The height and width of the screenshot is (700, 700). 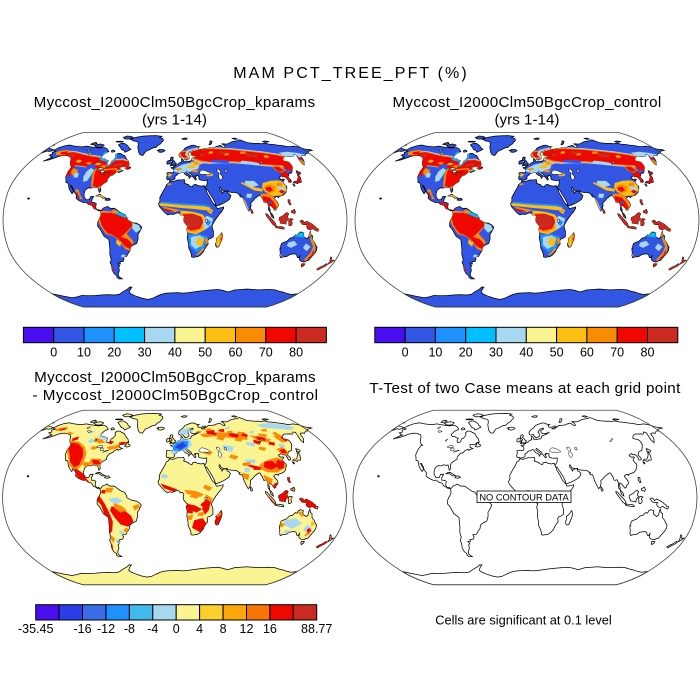 I want to click on svg-text: 8, so click(x=223, y=629).